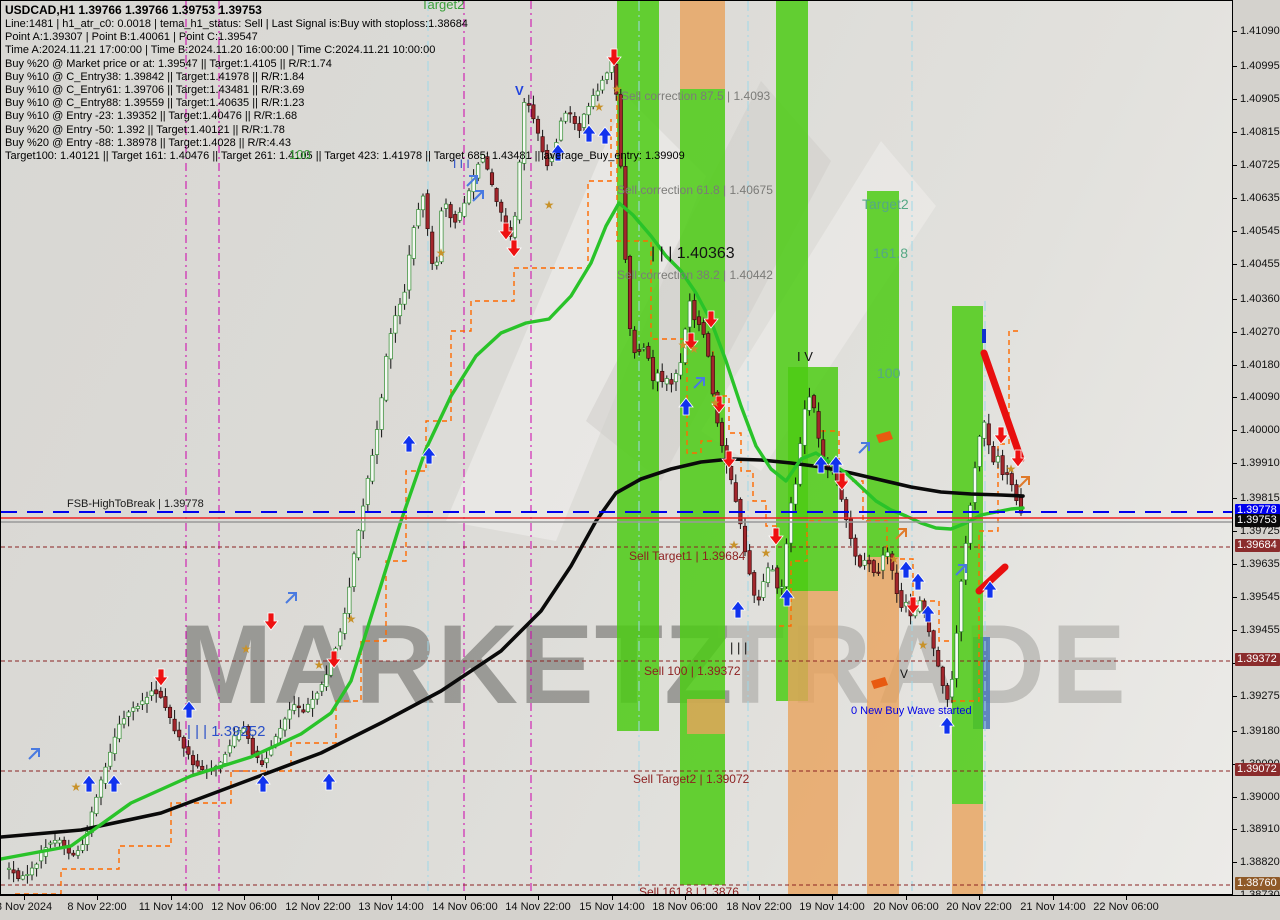 Image resolution: width=1280 pixels, height=920 pixels. I want to click on chart-label-11: | | |, so click(739, 647).